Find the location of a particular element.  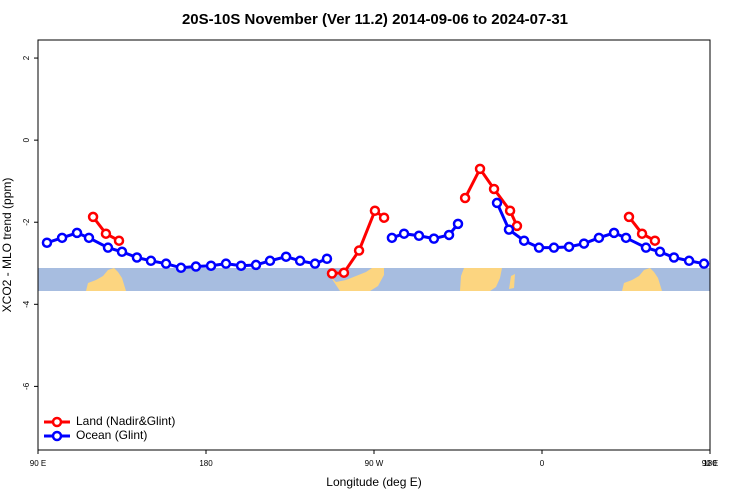

x-tick-label: 0 is located at coordinates (542, 463).